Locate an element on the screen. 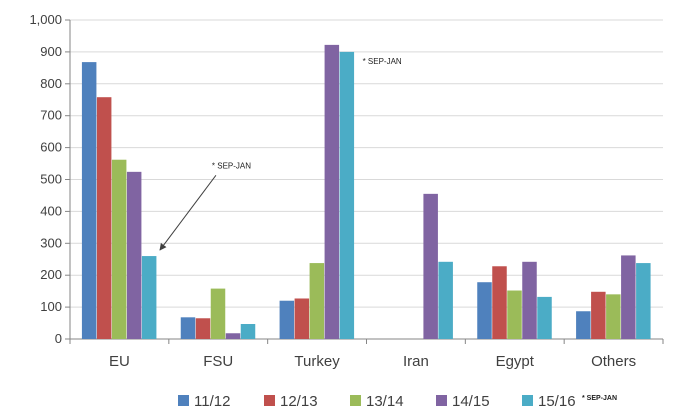  legend-label: 12/13 is located at coordinates (299, 401).